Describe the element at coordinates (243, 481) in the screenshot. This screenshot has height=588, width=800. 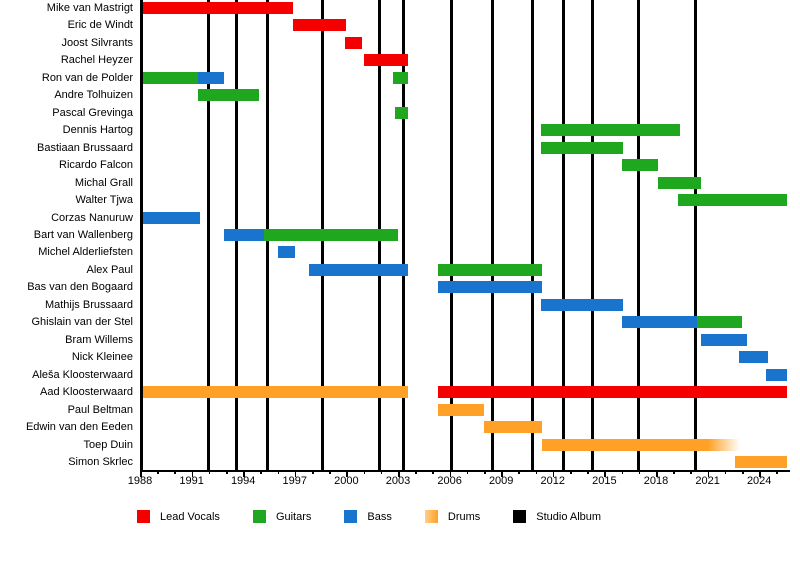
I see `x-axis-tick-label: 1994` at that location.